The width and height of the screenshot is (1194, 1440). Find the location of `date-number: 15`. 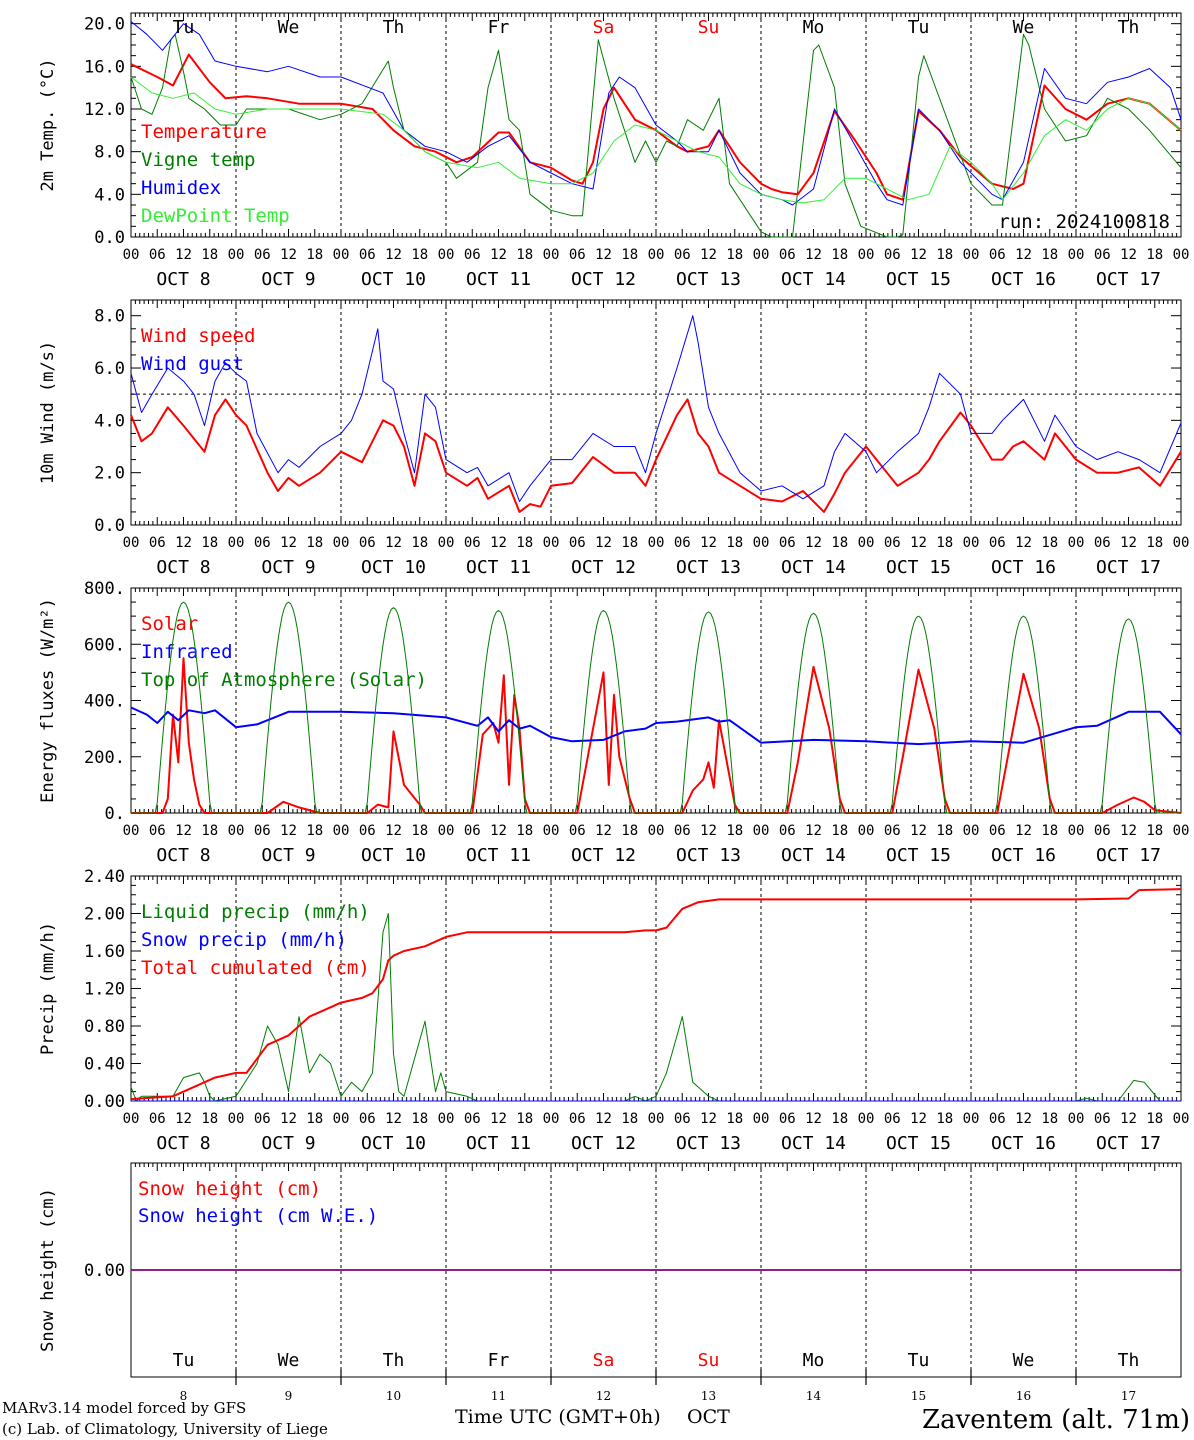

date-number: 15 is located at coordinates (918, 1396).